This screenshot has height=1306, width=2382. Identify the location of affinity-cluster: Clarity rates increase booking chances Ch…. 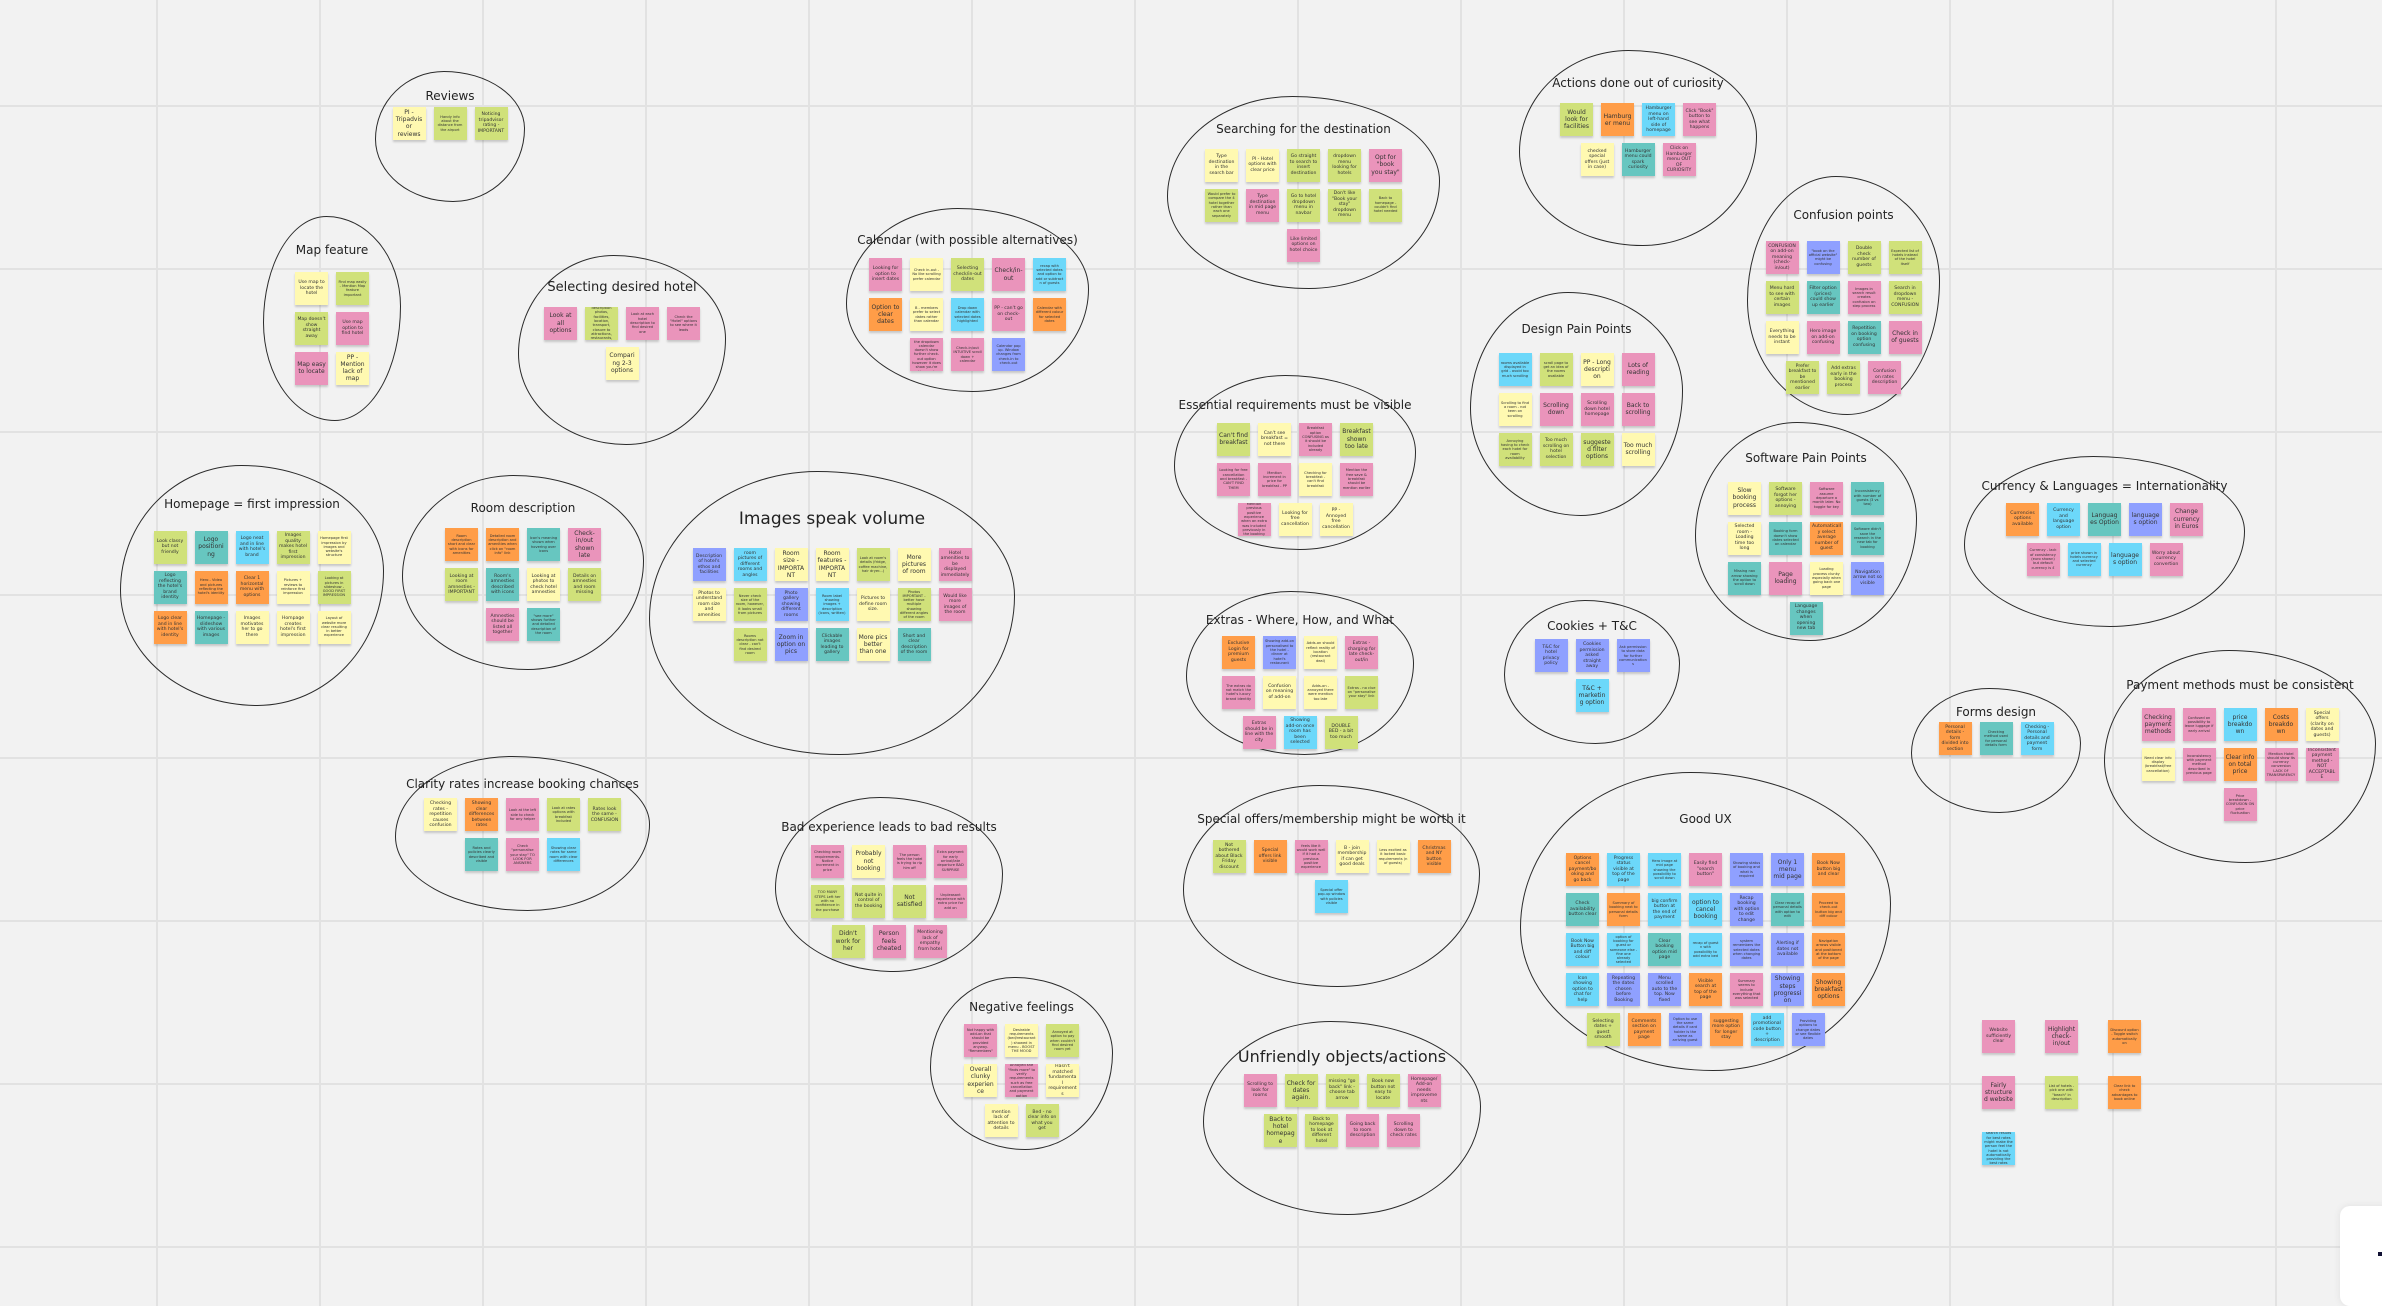
(522, 833).